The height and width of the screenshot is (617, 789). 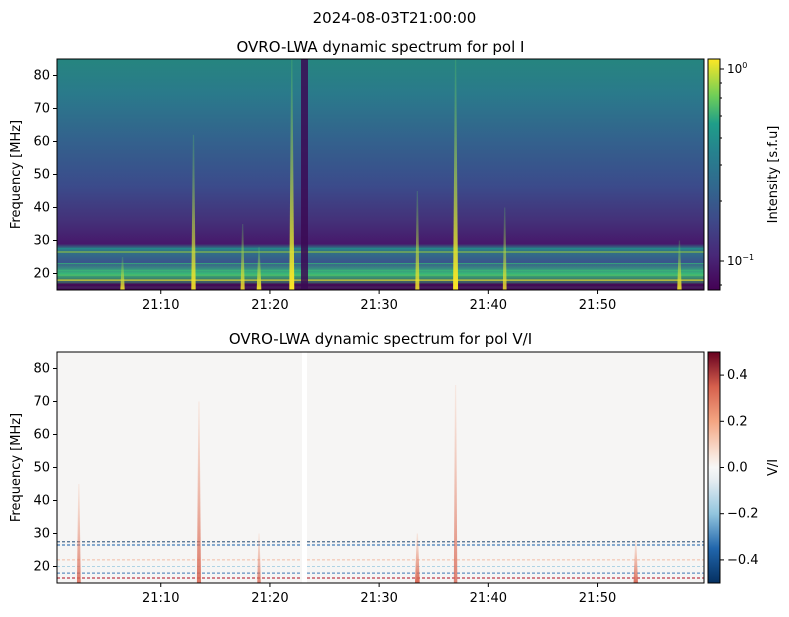 I want to click on polarization-y-tick-label: 80, so click(x=41, y=369).